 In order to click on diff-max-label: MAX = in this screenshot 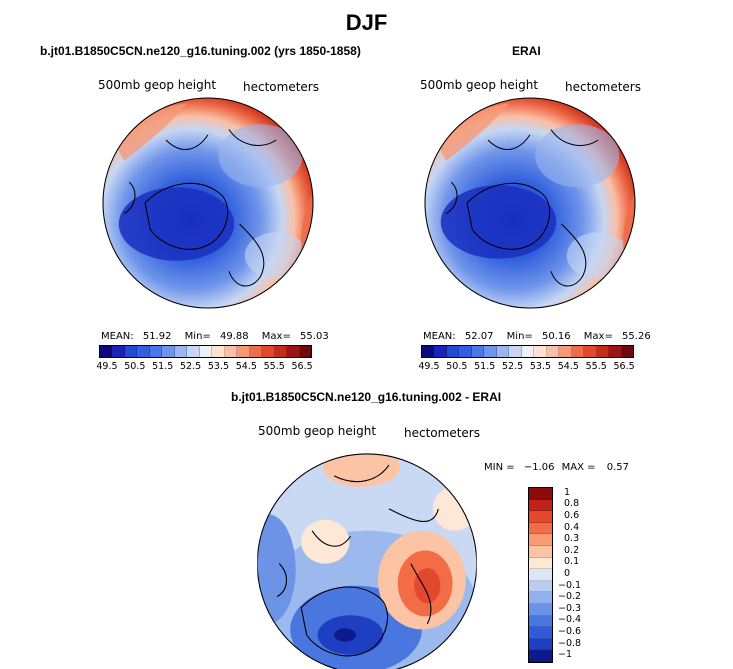, I will do `click(578, 467)`.